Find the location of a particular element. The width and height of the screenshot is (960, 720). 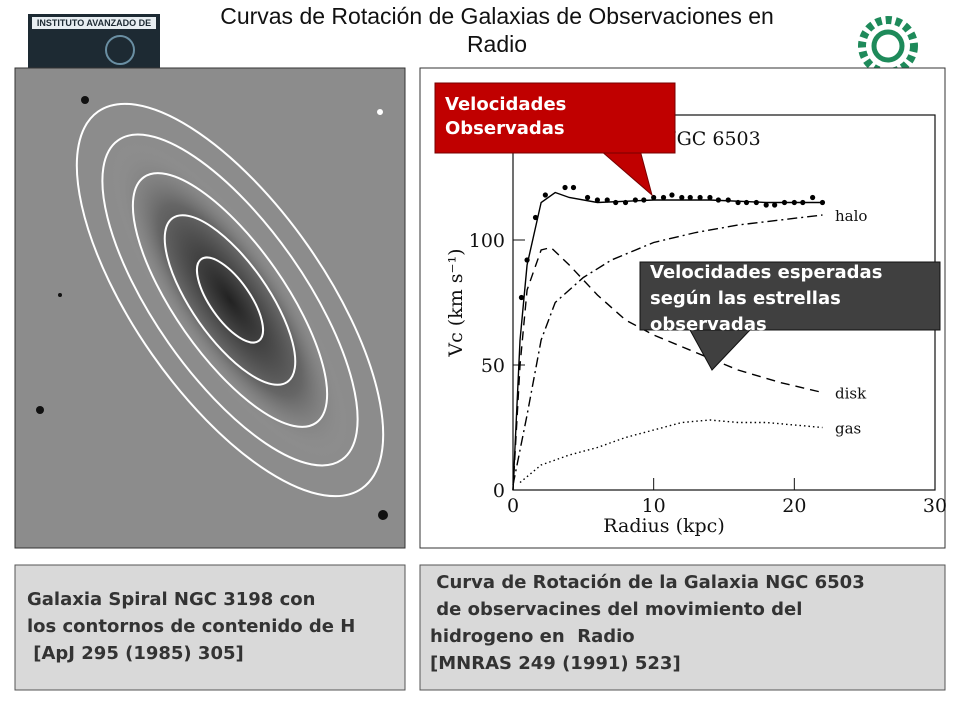

callout-observed is located at coordinates (555, 139).